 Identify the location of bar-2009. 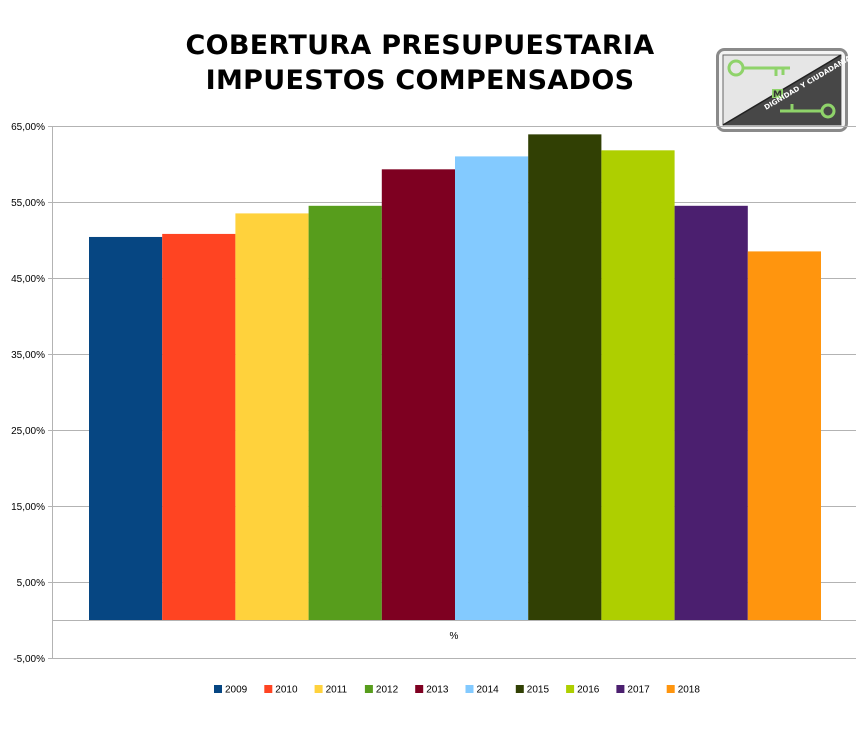
(126, 428).